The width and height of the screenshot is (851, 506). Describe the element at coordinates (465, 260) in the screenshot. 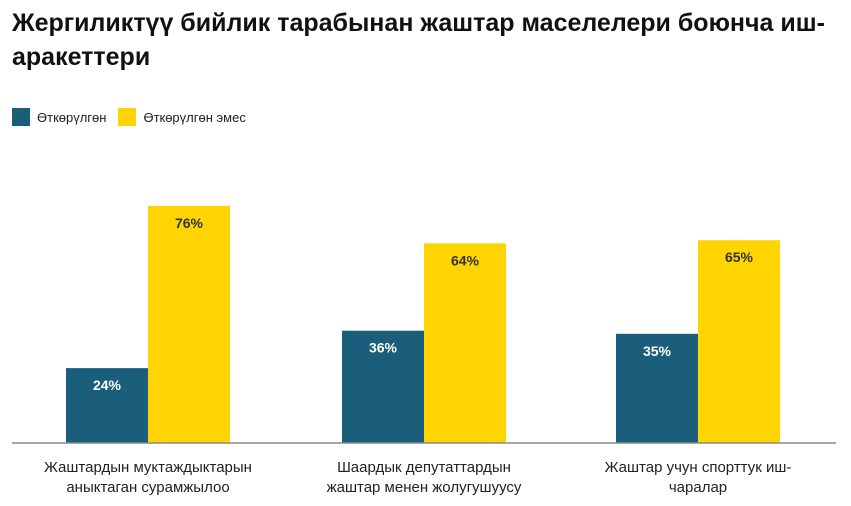

I see `data-label-2-2: 64%` at that location.